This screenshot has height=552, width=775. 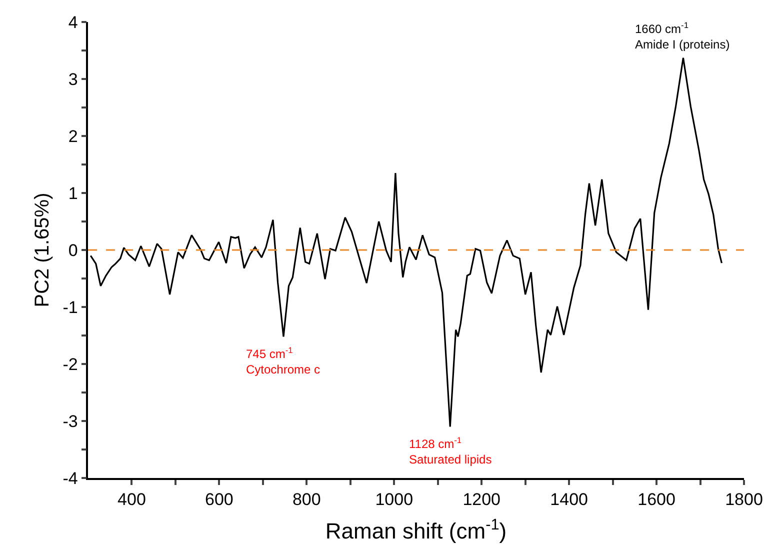 What do you see at coordinates (73, 79) in the screenshot?
I see `y-tick-label: 3` at bounding box center [73, 79].